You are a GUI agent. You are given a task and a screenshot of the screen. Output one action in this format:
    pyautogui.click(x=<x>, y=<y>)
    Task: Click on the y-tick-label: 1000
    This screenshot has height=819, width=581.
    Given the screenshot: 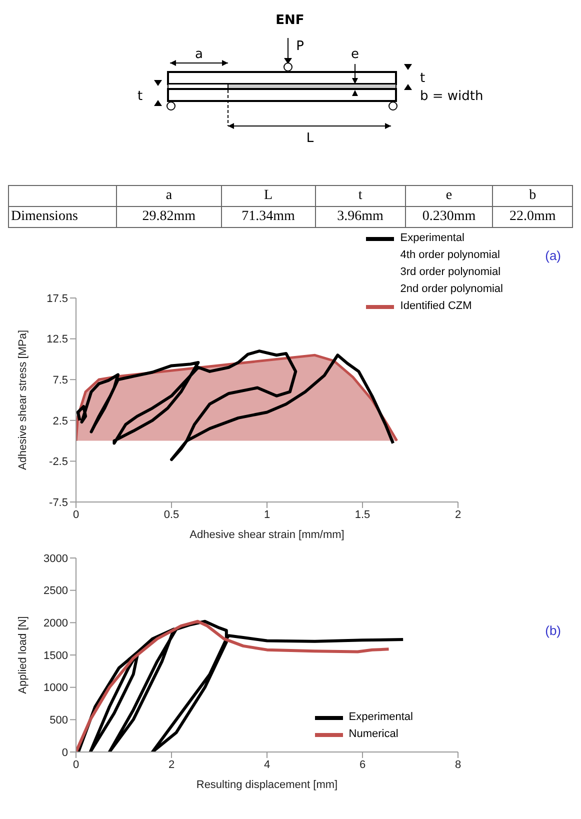 What is the action you would take?
    pyautogui.click(x=56, y=688)
    